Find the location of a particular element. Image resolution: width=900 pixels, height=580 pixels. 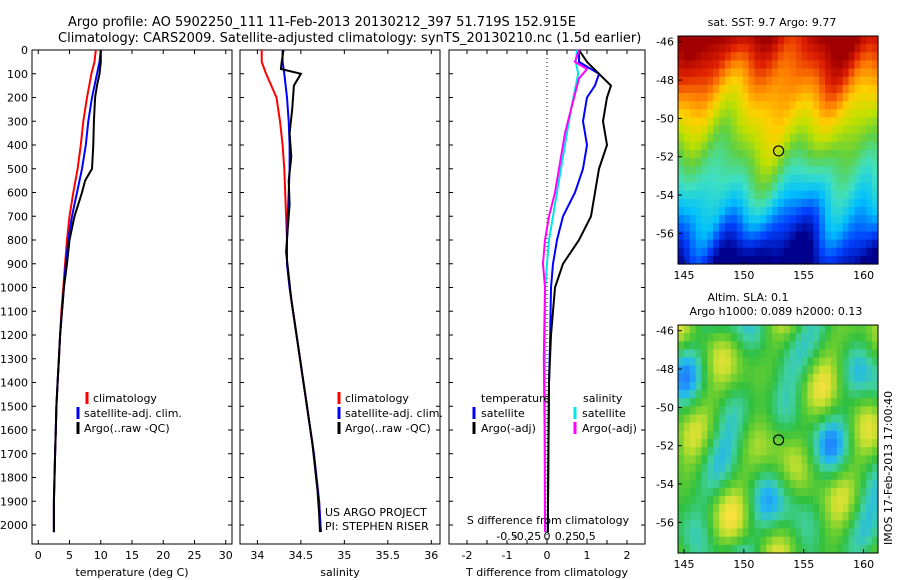

y-tick-label: -48 is located at coordinates (665, 369).